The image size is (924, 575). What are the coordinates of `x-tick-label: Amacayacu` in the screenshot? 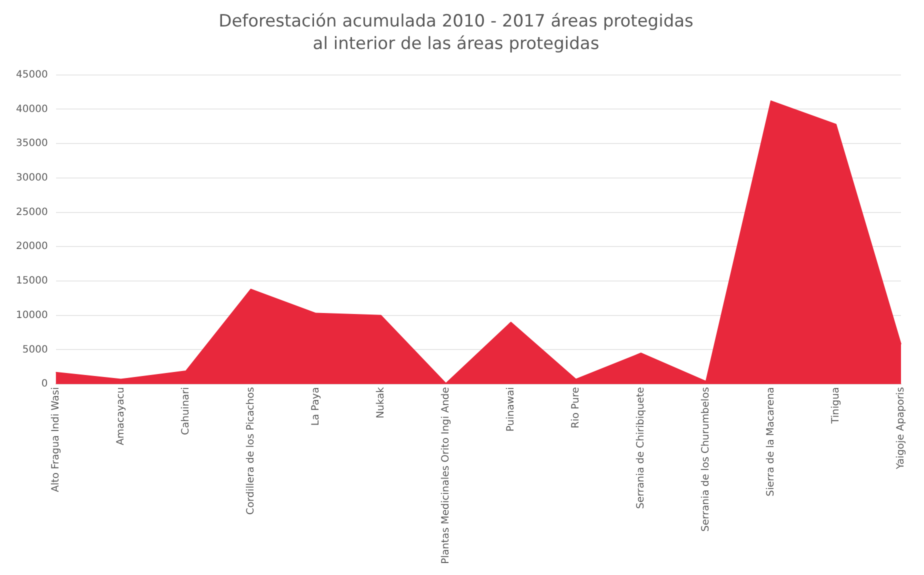 It's located at (120, 416).